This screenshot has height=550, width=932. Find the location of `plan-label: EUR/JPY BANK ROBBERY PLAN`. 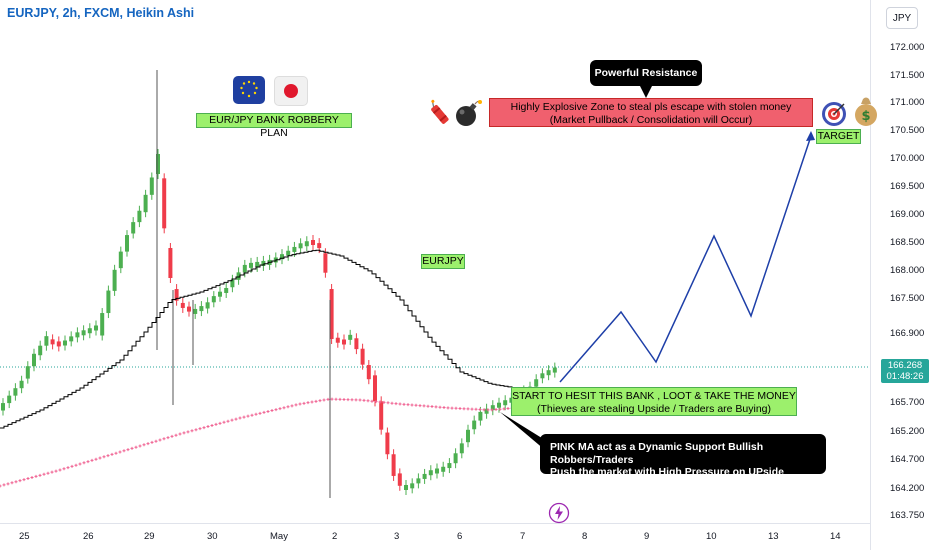

plan-label: EUR/JPY BANK ROBBERY PLAN is located at coordinates (274, 126).